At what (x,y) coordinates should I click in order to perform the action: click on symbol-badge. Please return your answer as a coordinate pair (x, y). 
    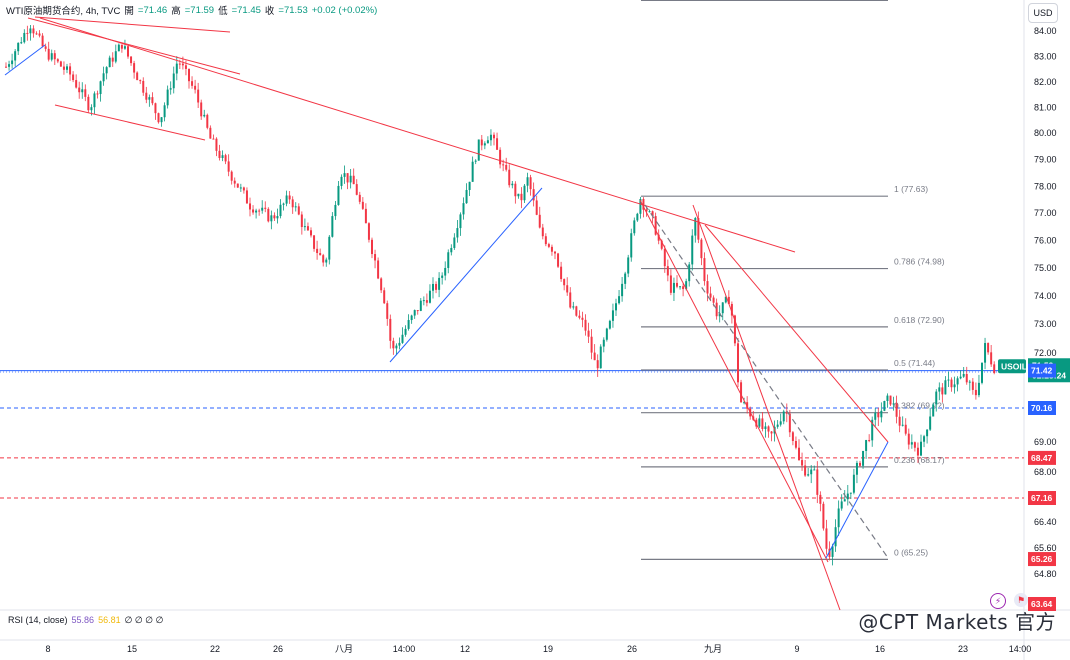
    Looking at the image, I should click on (1012, 366).